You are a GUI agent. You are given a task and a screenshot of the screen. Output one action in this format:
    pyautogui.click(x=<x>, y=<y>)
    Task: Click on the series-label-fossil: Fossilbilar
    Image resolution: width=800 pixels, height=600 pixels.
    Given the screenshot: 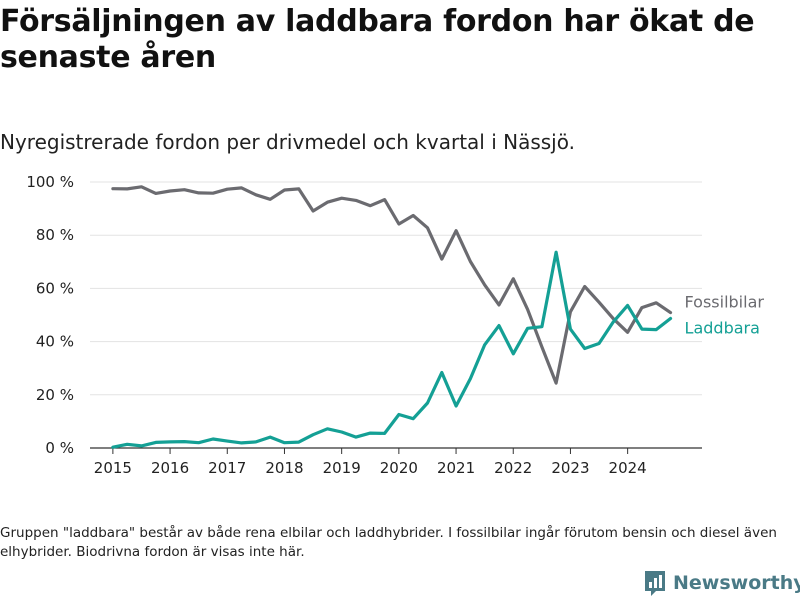 What is the action you would take?
    pyautogui.click(x=725, y=302)
    